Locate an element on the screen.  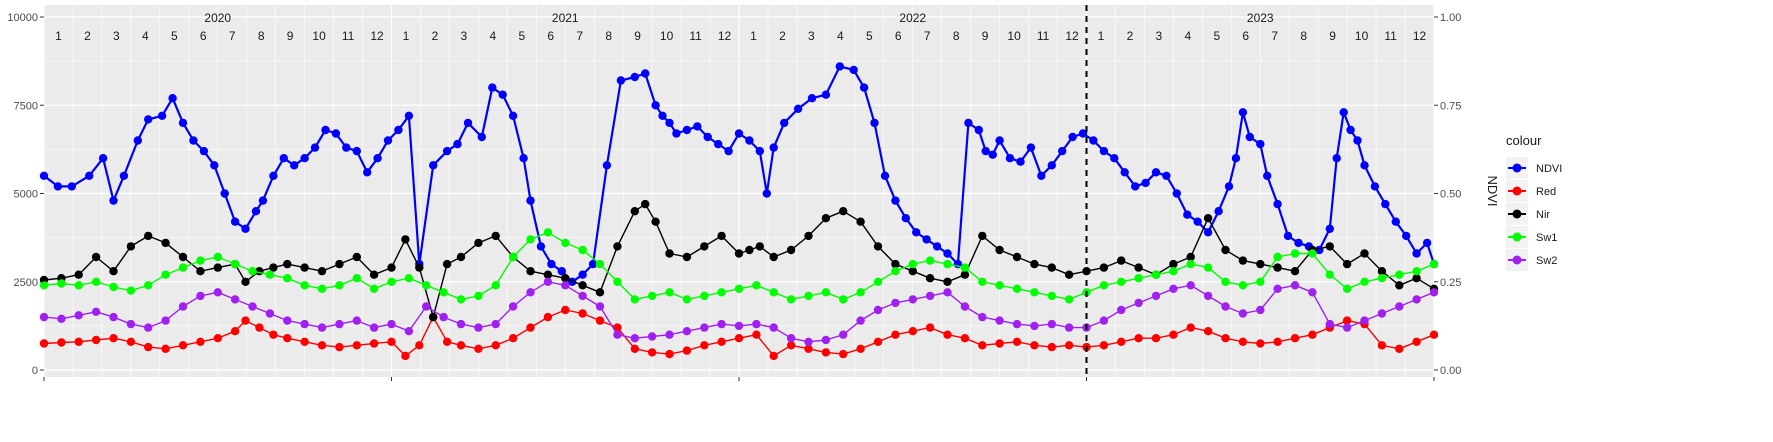
series-sw1 is located at coordinates (739, 266).